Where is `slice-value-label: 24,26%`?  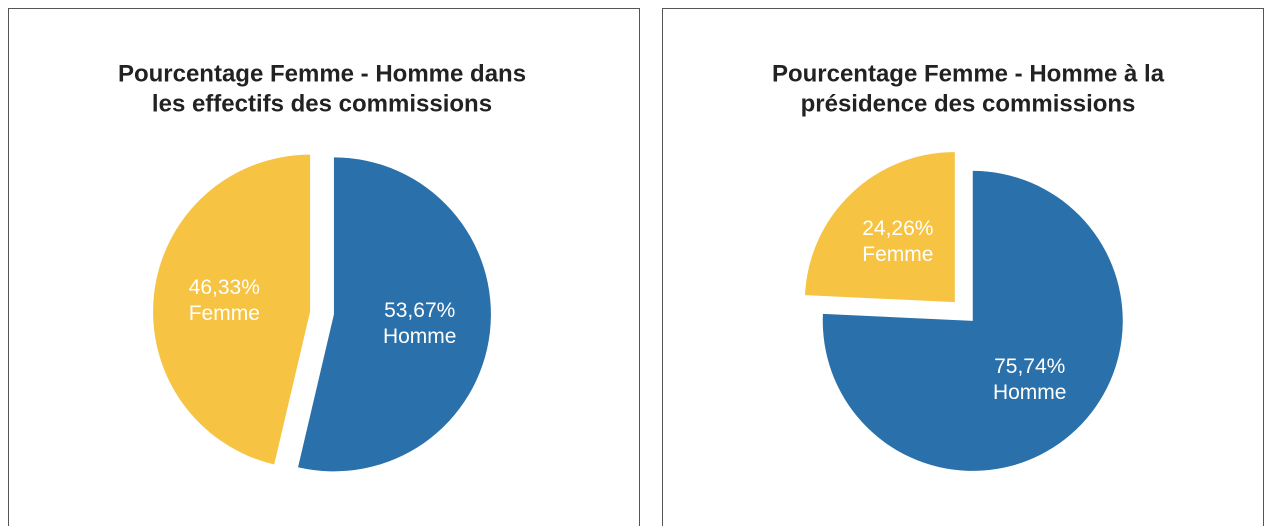
slice-value-label: 24,26% is located at coordinates (897, 228).